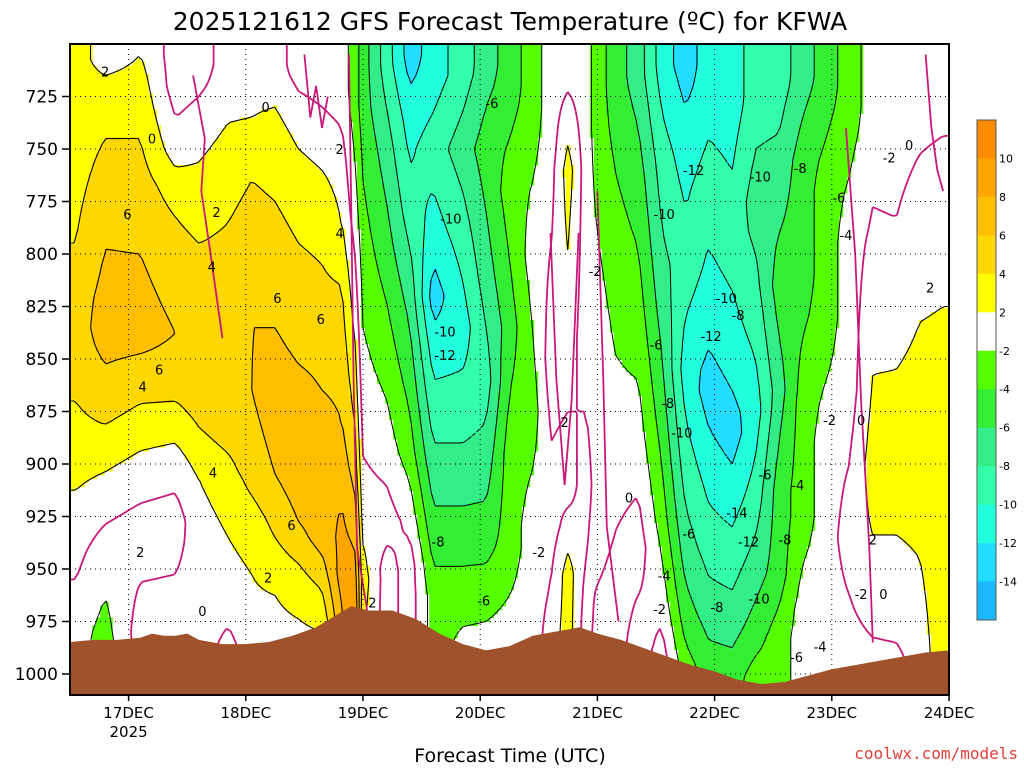 The image size is (1024, 768). Describe the element at coordinates (597, 713) in the screenshot. I see `x-tick-label: 21DEC` at that location.